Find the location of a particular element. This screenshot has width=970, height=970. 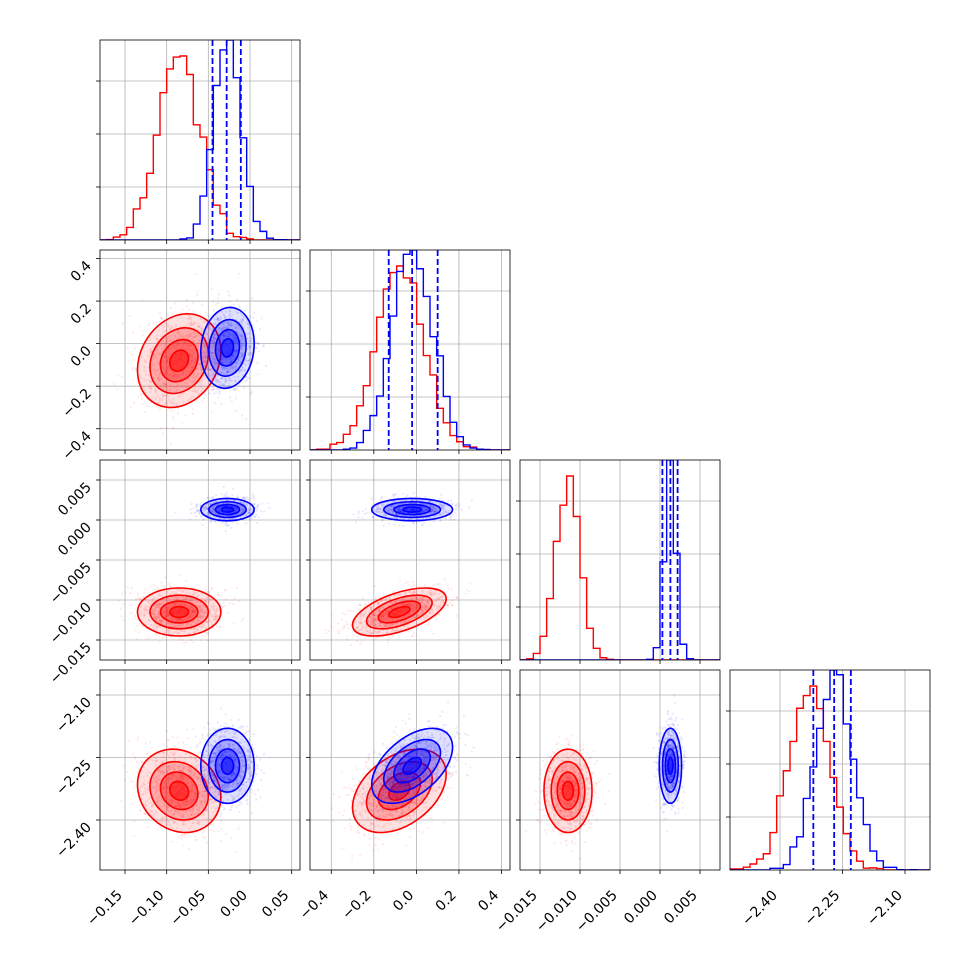

red-contour is located at coordinates (179, 612).